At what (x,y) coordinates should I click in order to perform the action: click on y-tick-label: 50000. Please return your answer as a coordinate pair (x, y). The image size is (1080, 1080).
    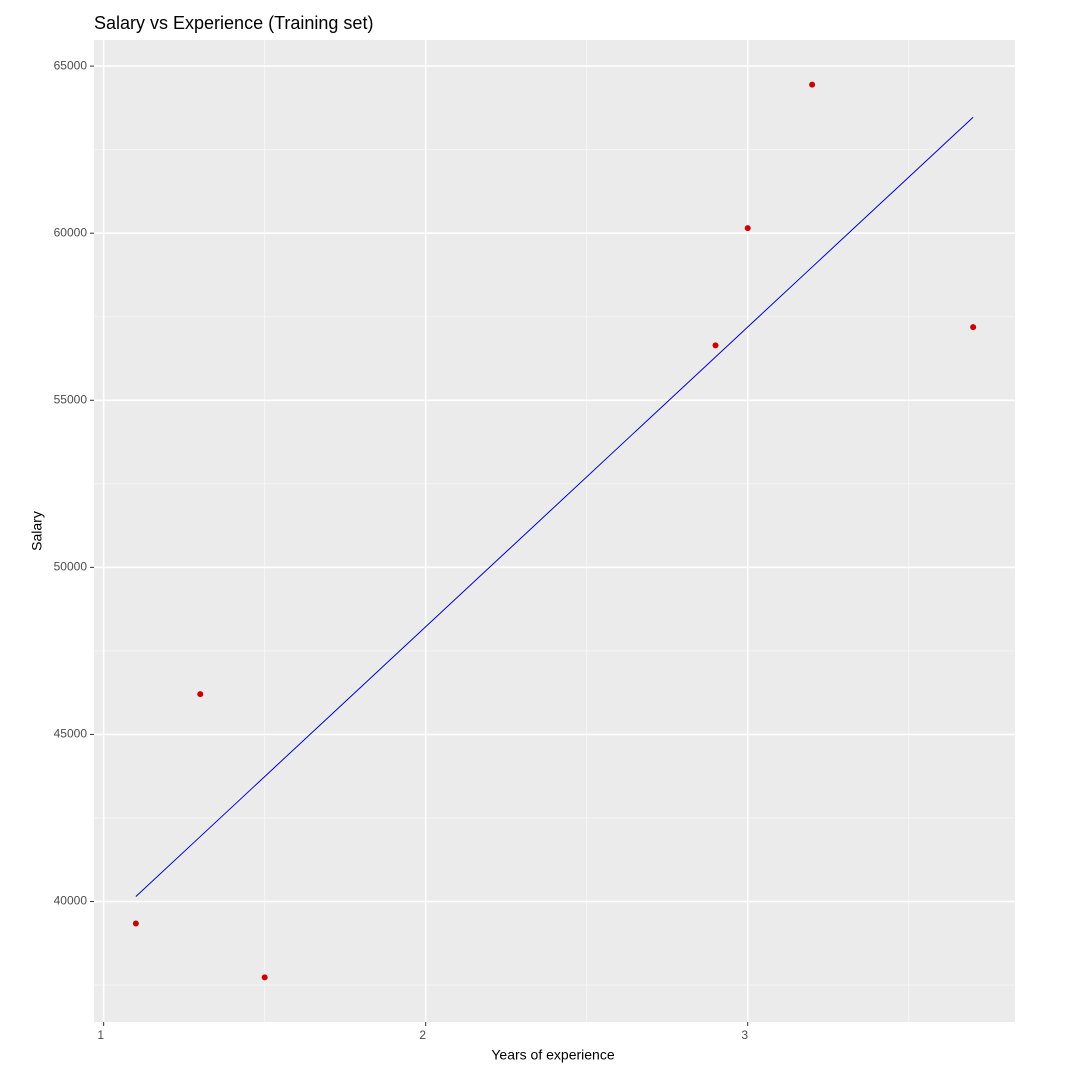
    Looking at the image, I should click on (71, 567).